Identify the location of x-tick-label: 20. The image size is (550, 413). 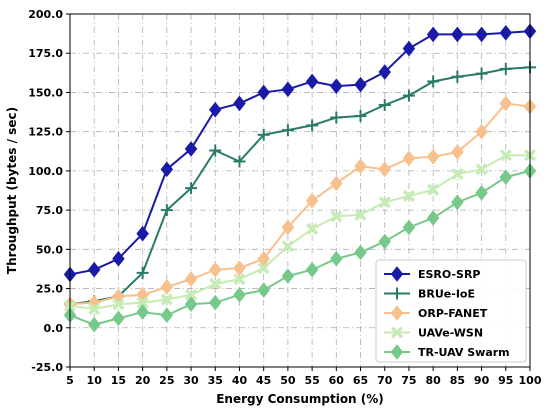
(143, 380).